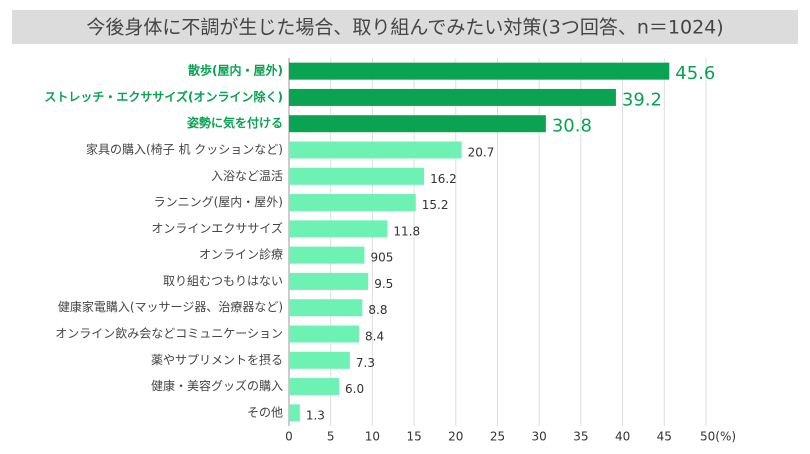 Image resolution: width=810 pixels, height=454 pixels. I want to click on value-label: 1.3, so click(315, 415).